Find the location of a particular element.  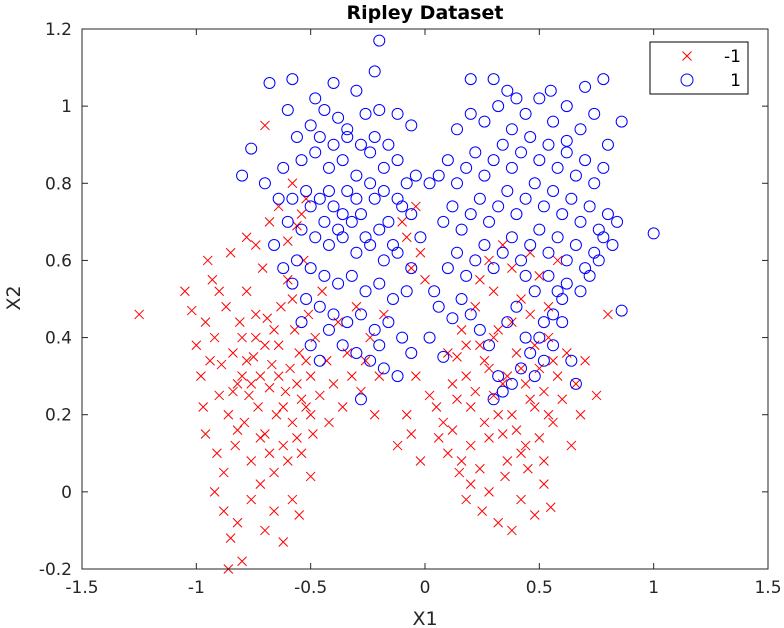

y-tick-label: 0 is located at coordinates (66, 493).